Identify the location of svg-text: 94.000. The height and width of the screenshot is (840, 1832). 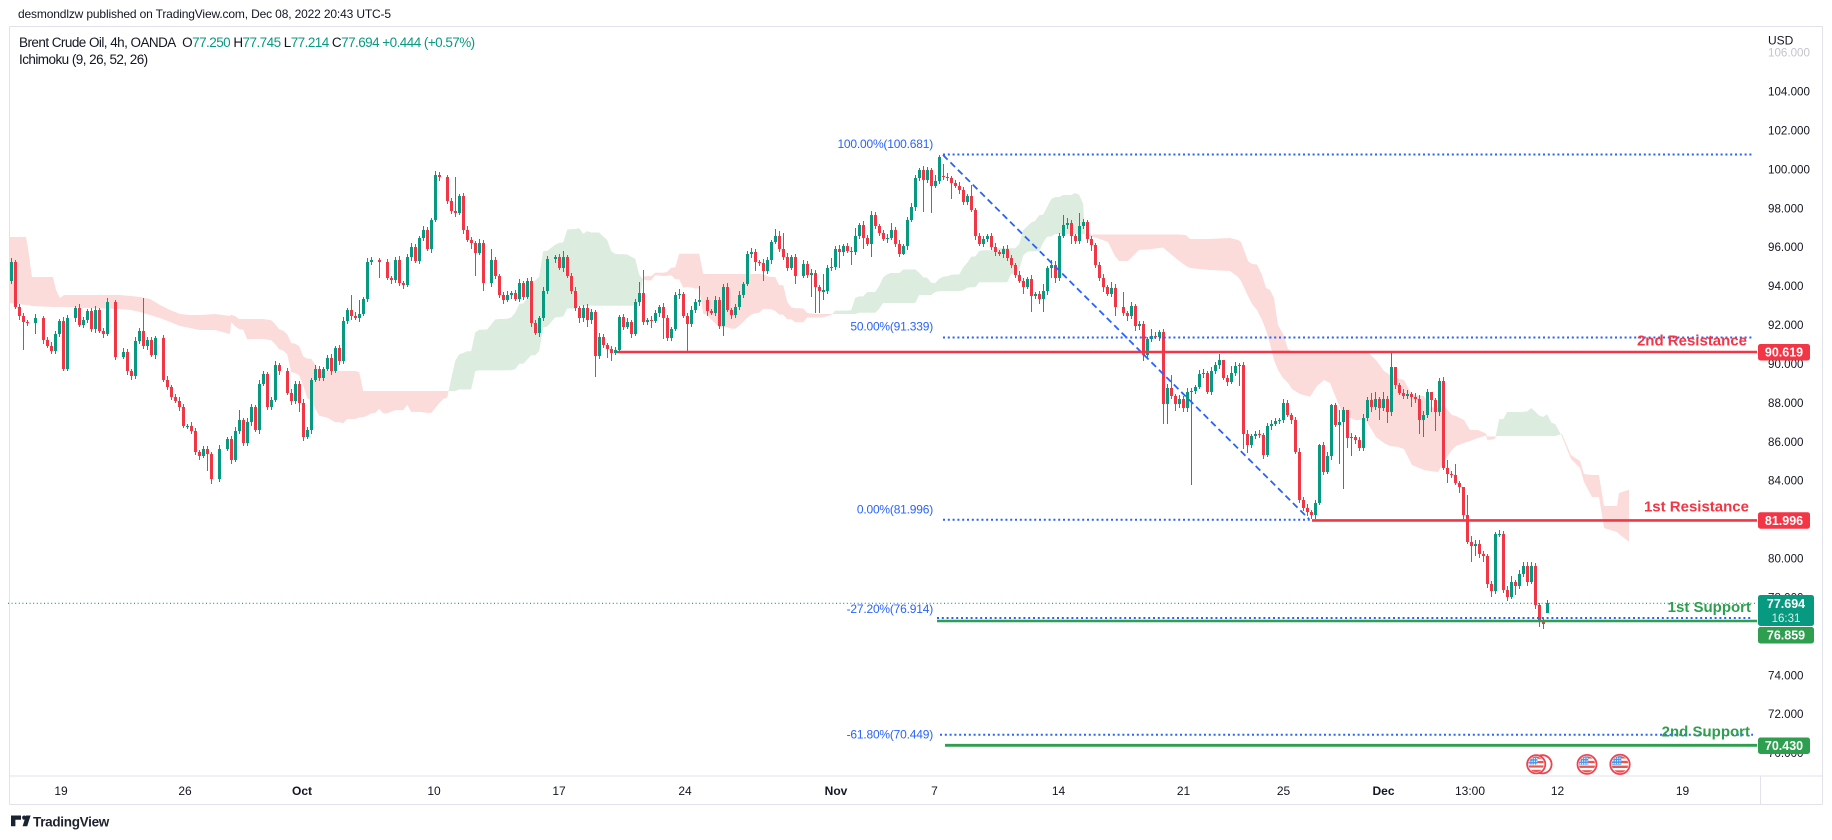
(1785, 286).